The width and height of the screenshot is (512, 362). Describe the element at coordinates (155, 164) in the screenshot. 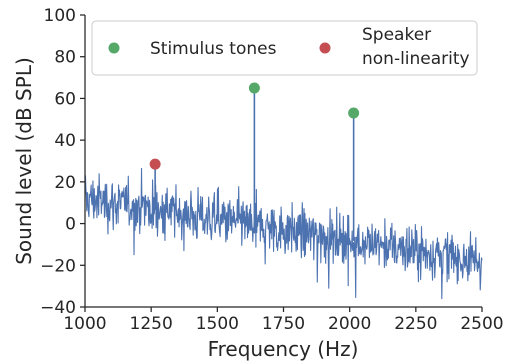

I see `nonlinearity-marker` at that location.